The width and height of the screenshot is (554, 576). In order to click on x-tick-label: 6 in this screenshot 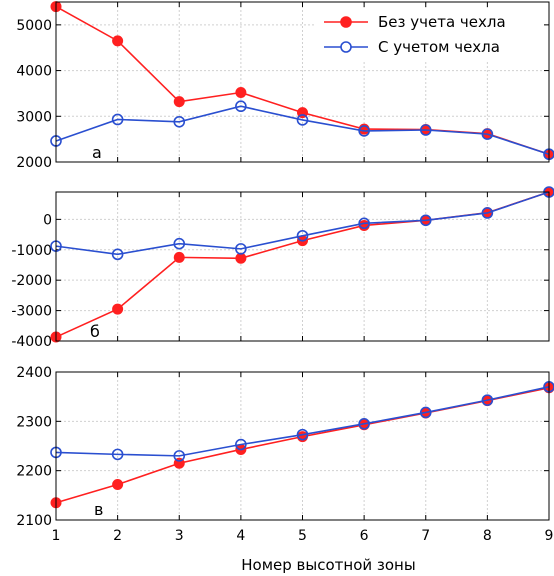, I will do `click(364, 536)`.